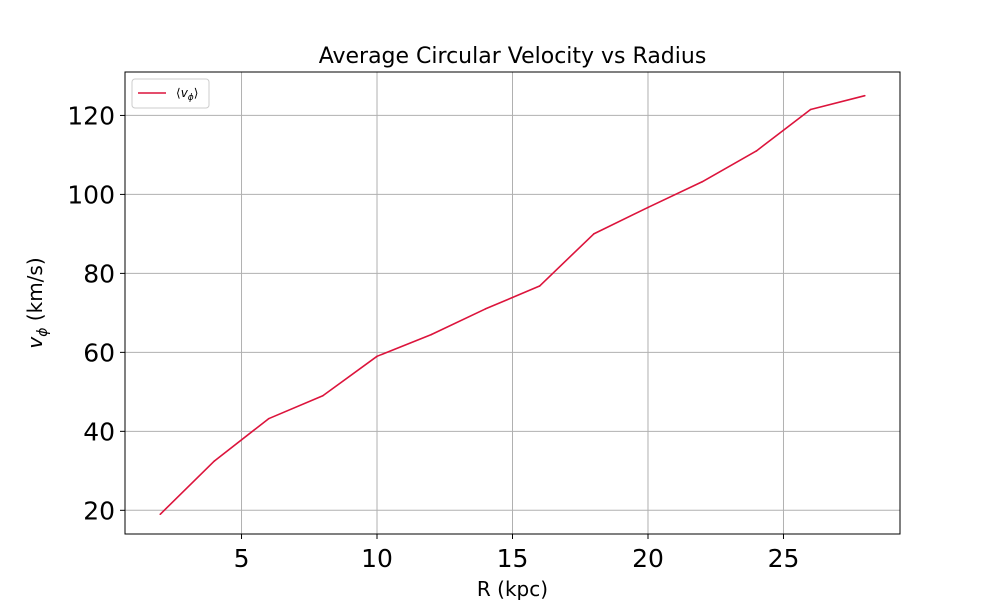  I want to click on legend-label: ⟨vϕ⟩, so click(187, 94).